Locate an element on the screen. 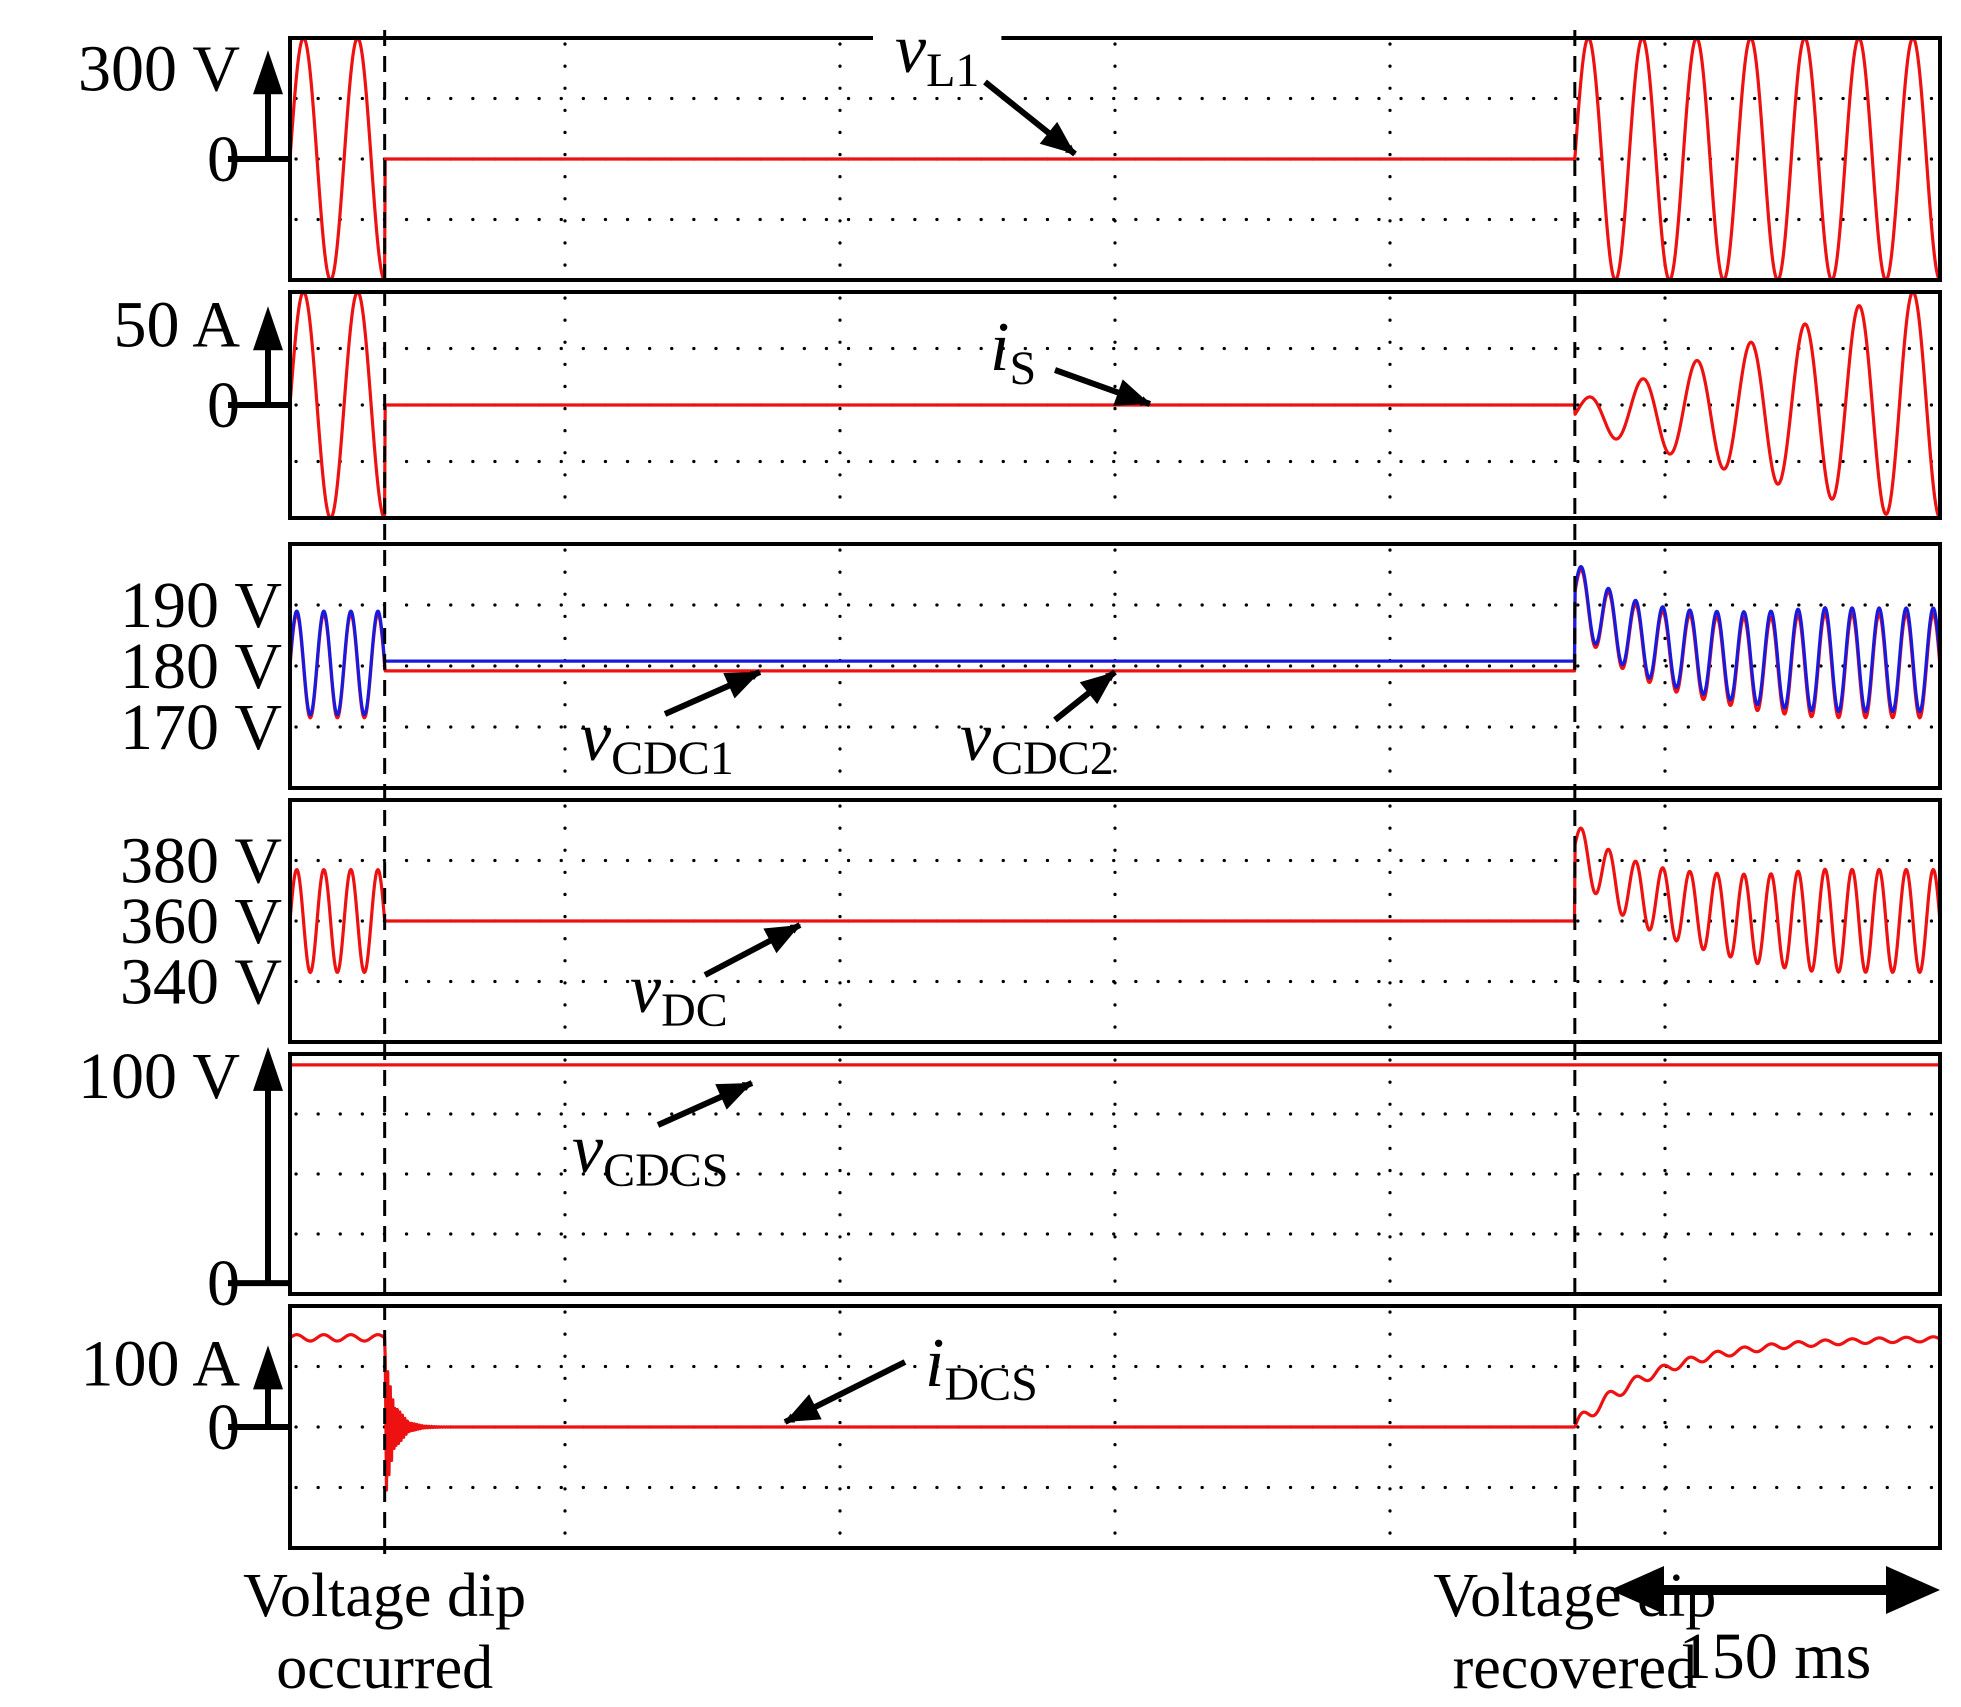  time-scale: 150 ms is located at coordinates (1775, 1629).